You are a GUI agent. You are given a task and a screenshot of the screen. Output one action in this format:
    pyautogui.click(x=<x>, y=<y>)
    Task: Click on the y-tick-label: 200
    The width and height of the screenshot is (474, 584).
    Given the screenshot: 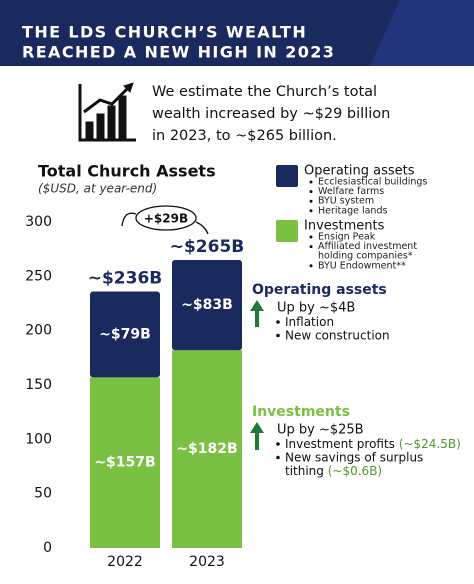 What is the action you would take?
    pyautogui.click(x=38, y=331)
    